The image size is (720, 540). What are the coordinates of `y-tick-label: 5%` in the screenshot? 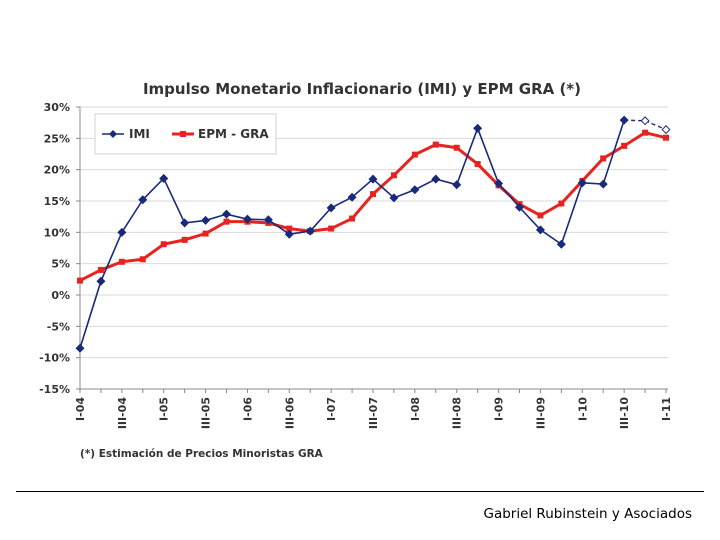 It's located at (60, 264).